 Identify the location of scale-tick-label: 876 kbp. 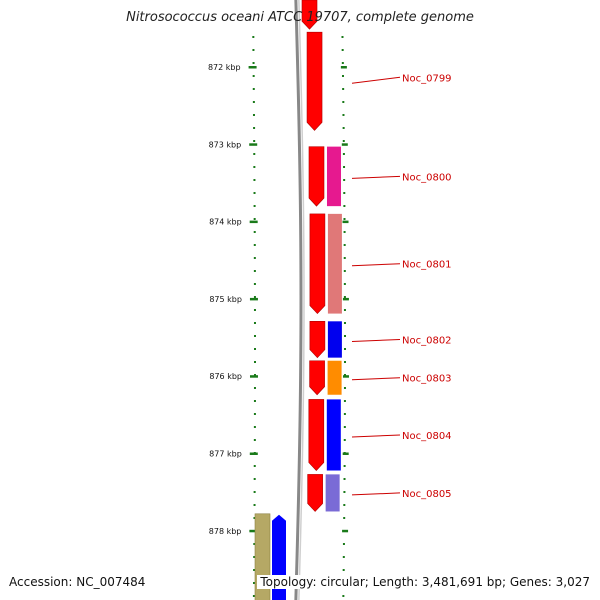
(225, 376).